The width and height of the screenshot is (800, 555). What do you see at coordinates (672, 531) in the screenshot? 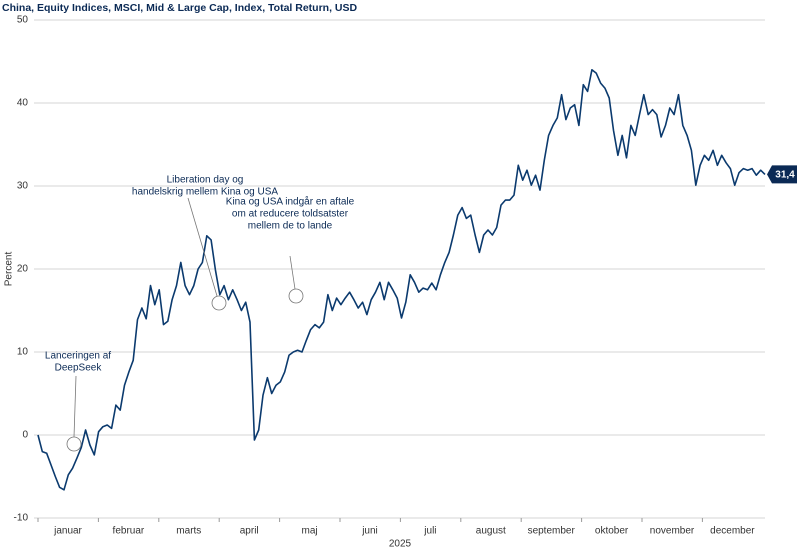
I see `x-tick-label: november` at bounding box center [672, 531].